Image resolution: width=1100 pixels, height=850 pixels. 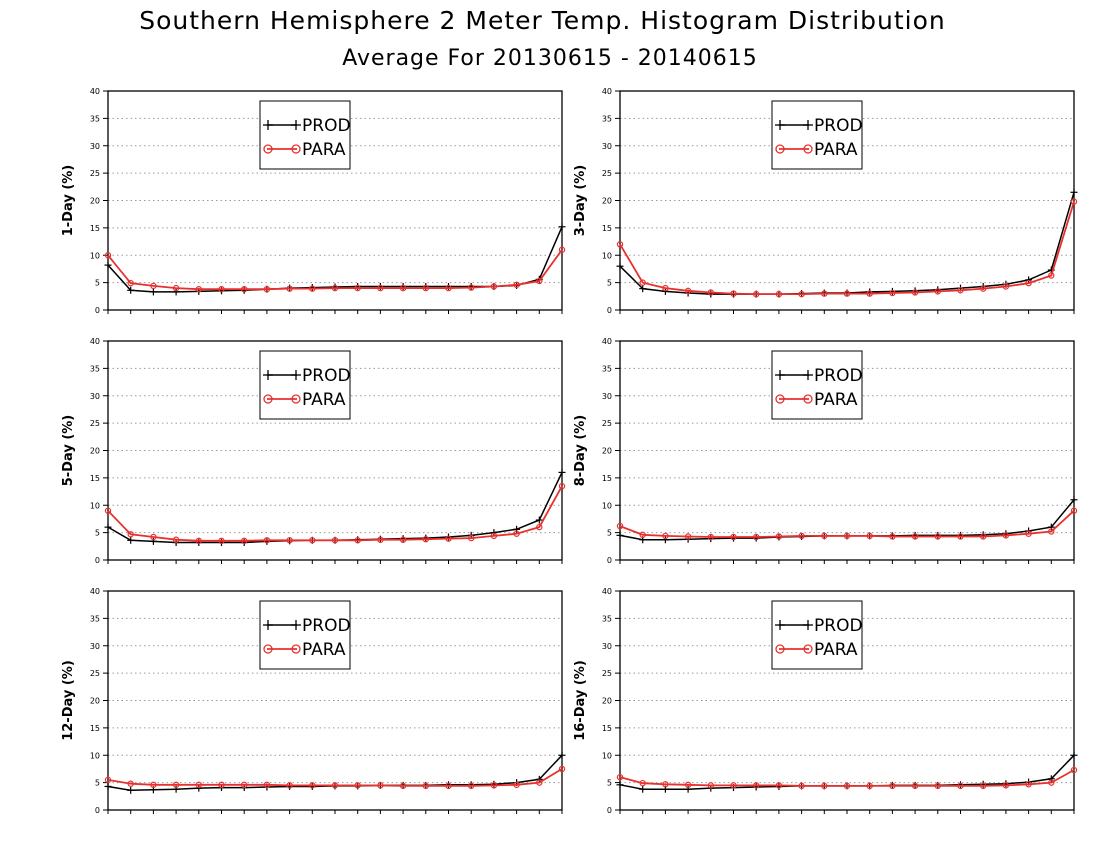 I want to click on panel-1: 0 5 10 15 20 25 30 35 40 1-Day (%) PROD PARA, so click(x=313, y=201).